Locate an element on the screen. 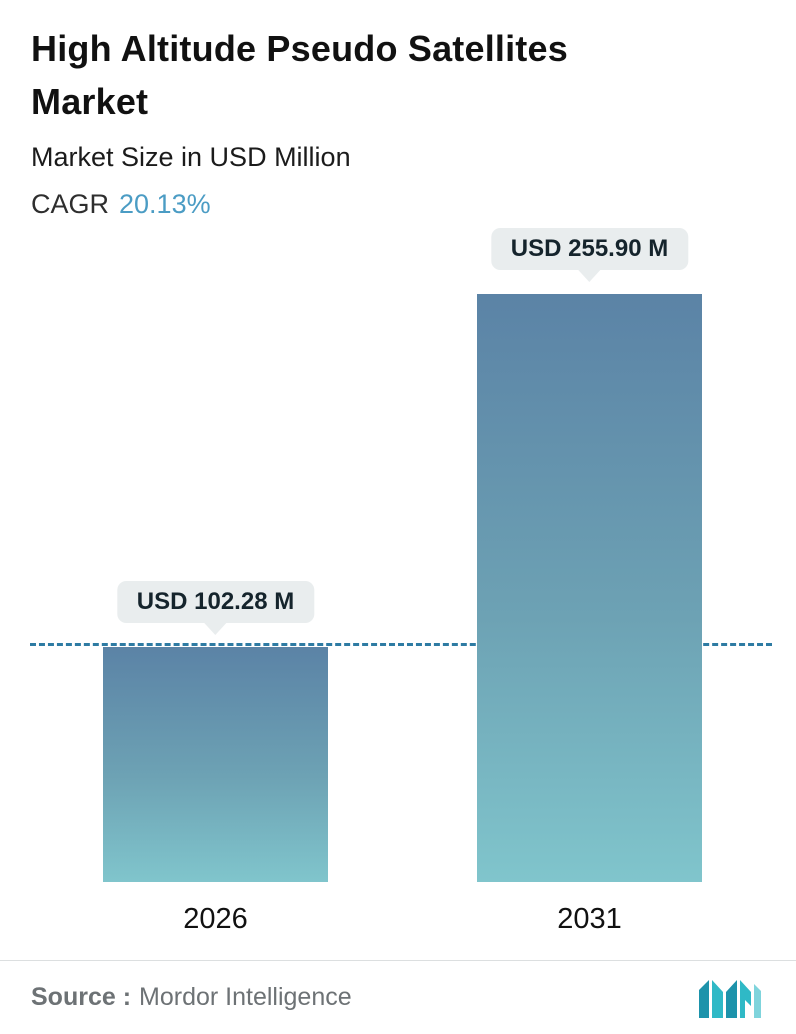 The image size is (796, 1034). source-attribution: Source : Mordor Intelligence is located at coordinates (191, 997).